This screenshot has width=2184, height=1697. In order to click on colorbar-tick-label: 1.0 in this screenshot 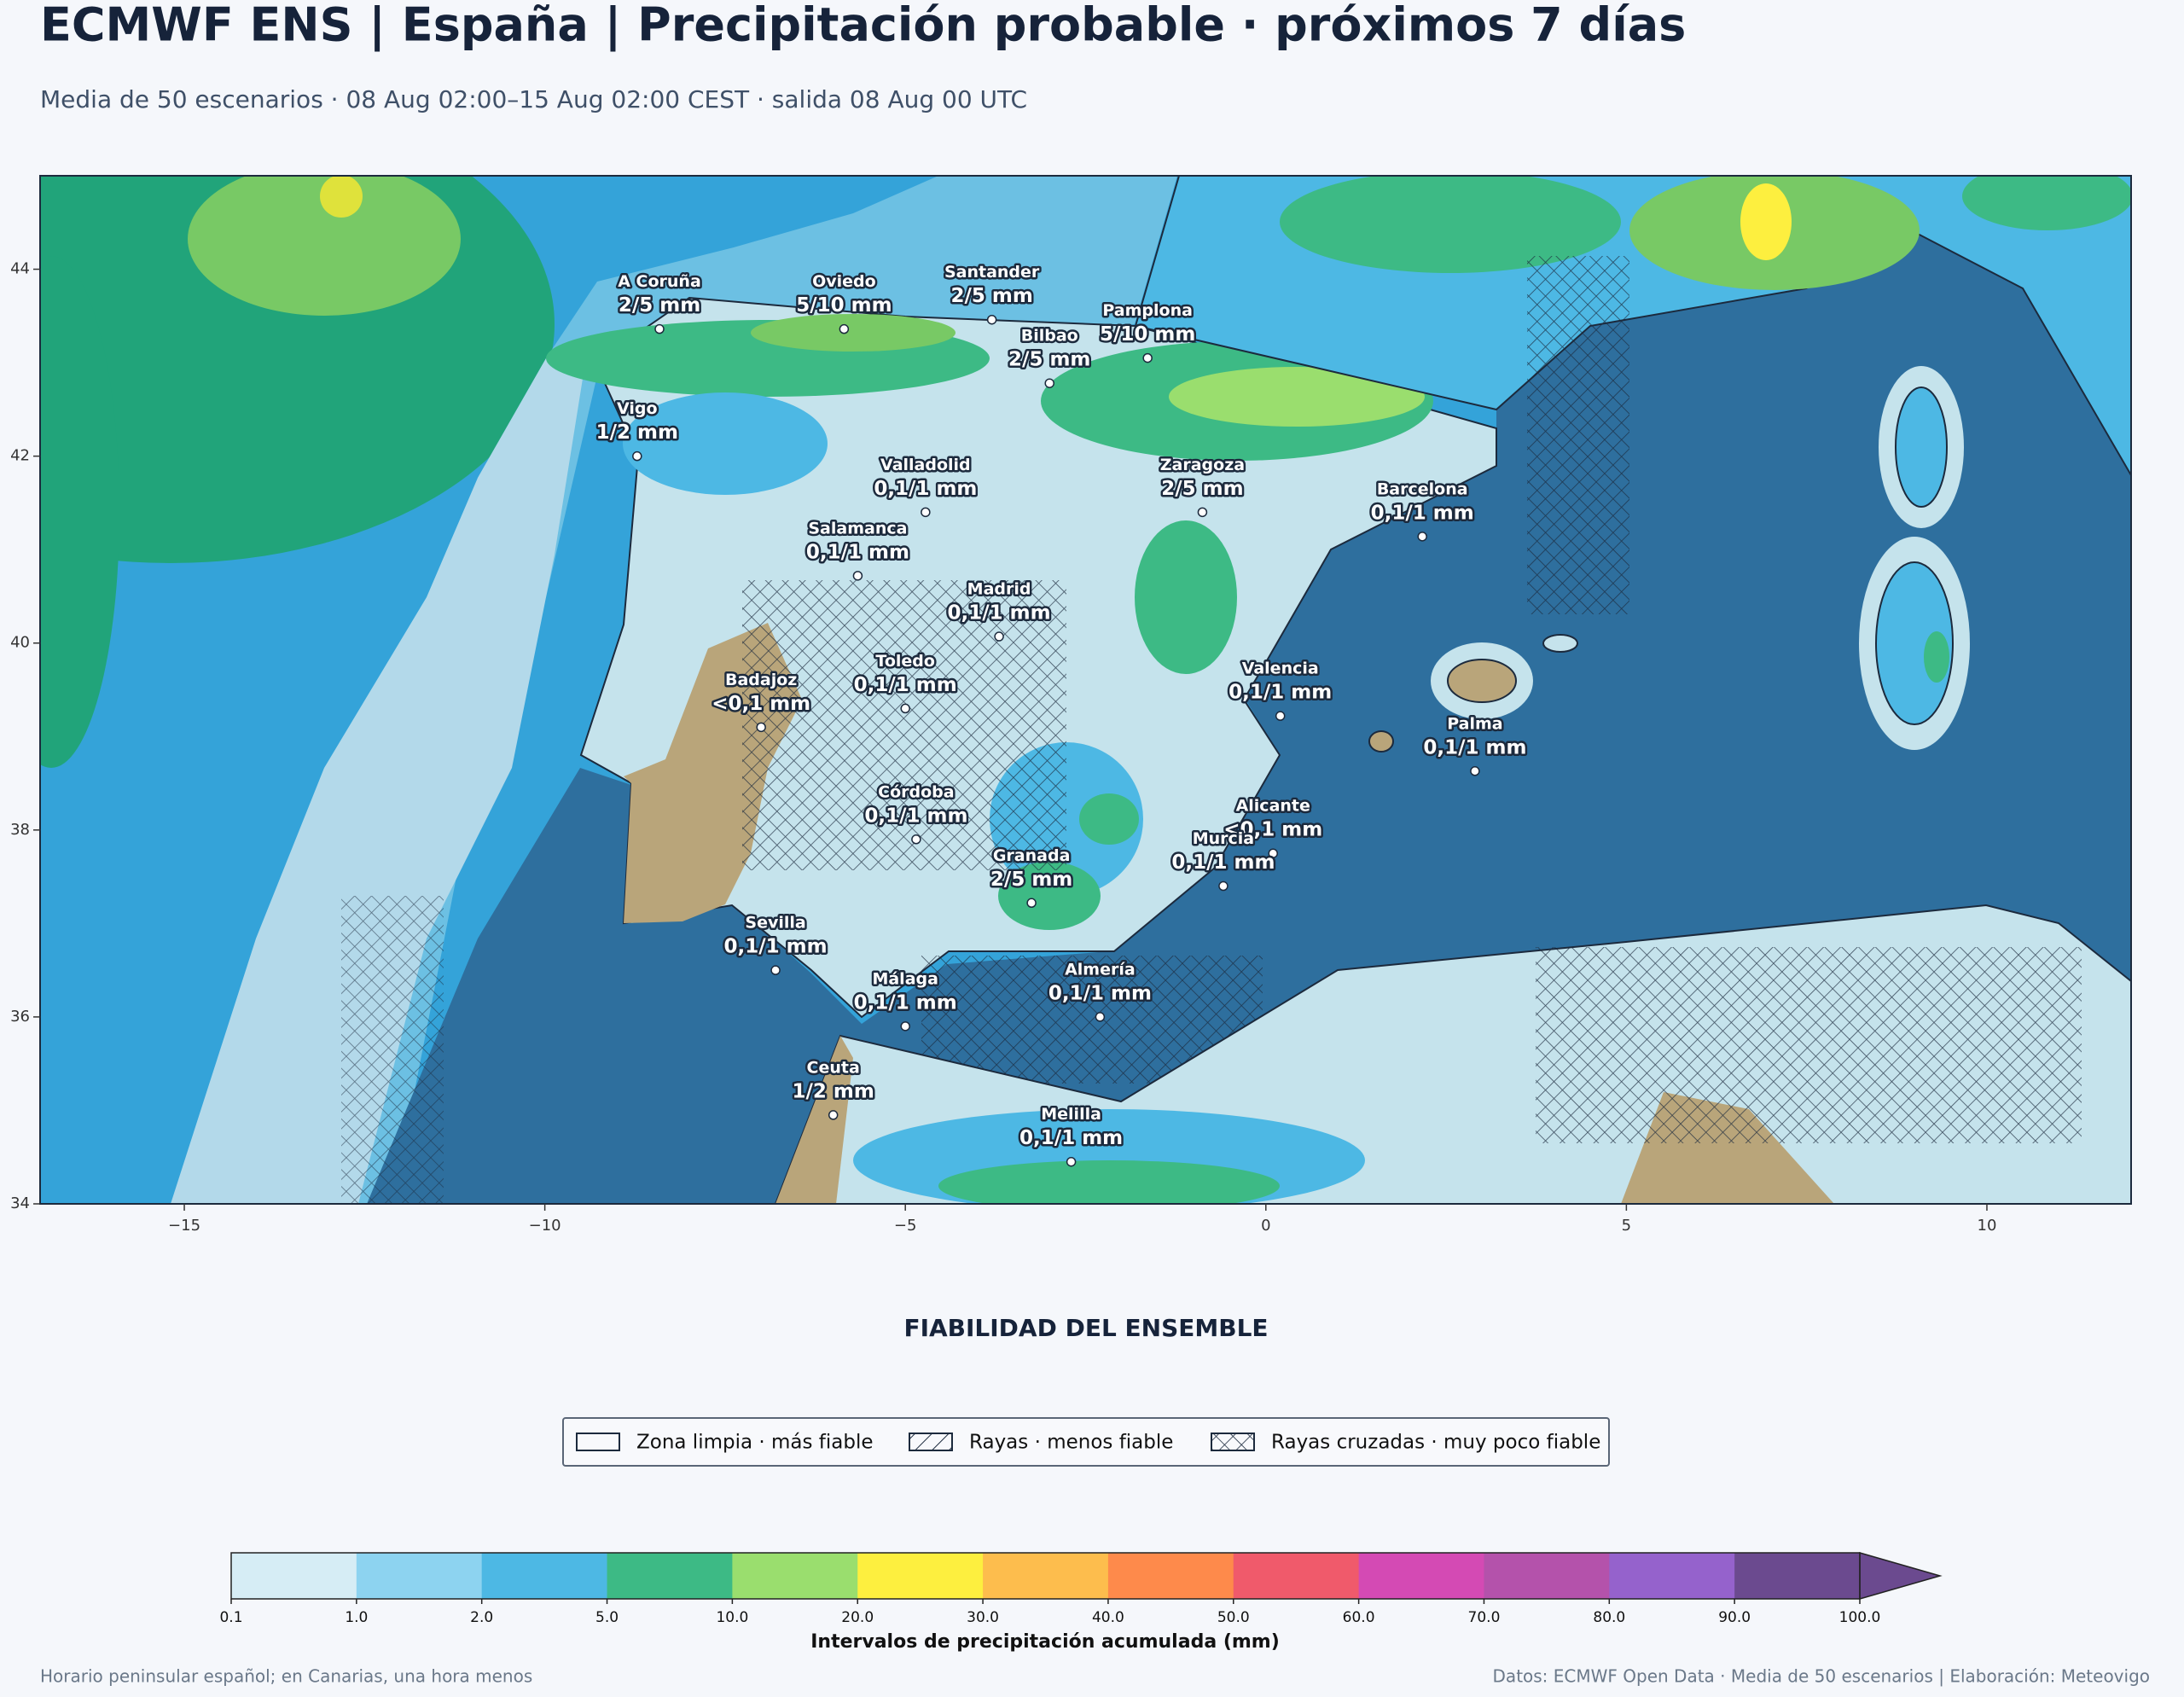, I will do `click(356, 1617)`.